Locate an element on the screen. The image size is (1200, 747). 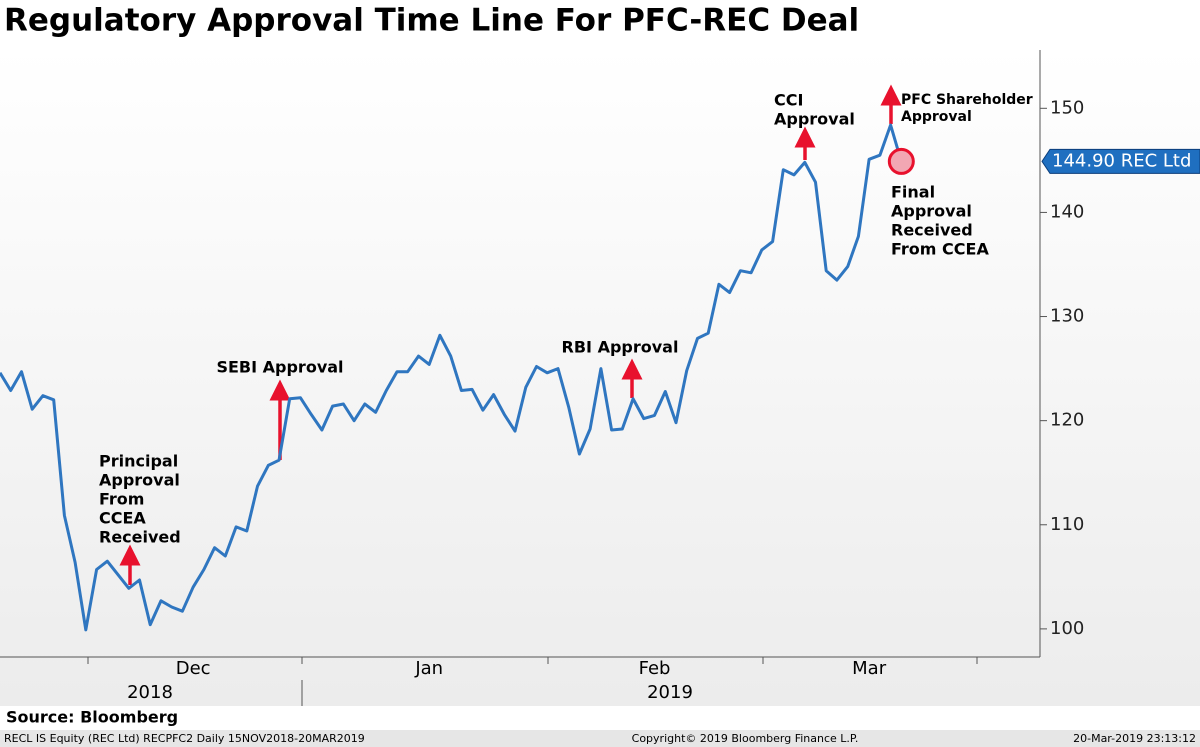
month-ticks is located at coordinates (532, 681).